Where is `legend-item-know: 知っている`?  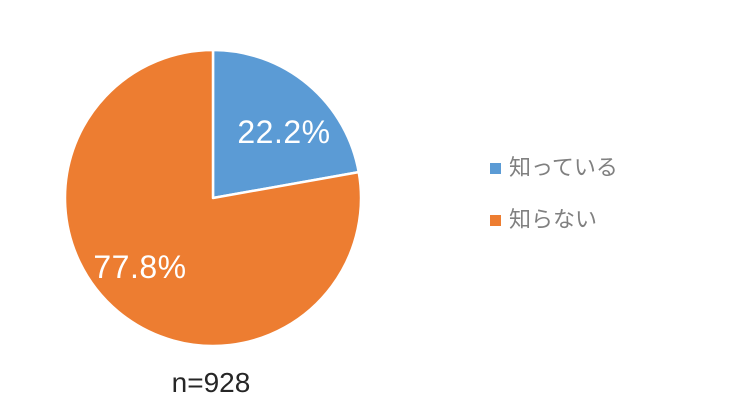 legend-item-know: 知っている is located at coordinates (554, 168).